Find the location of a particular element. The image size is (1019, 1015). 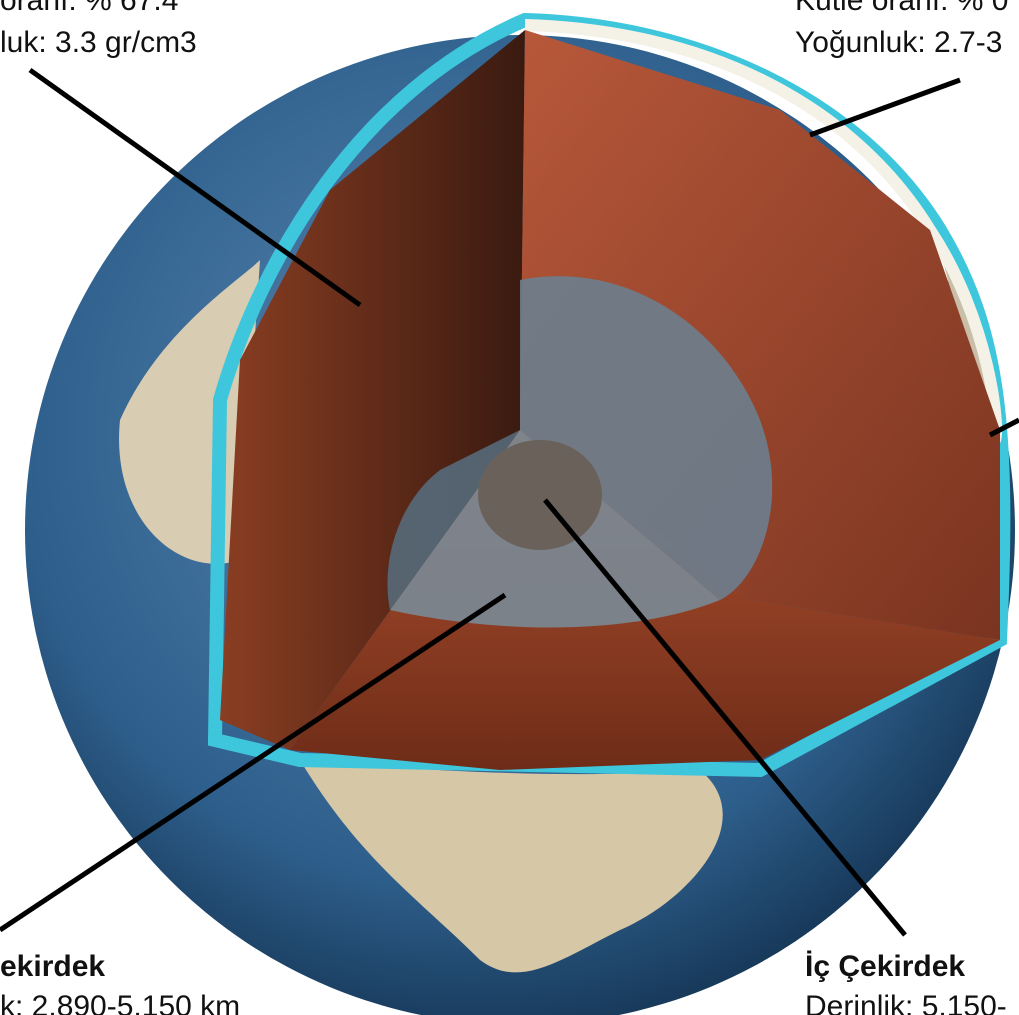

inner-core is located at coordinates (540, 495).